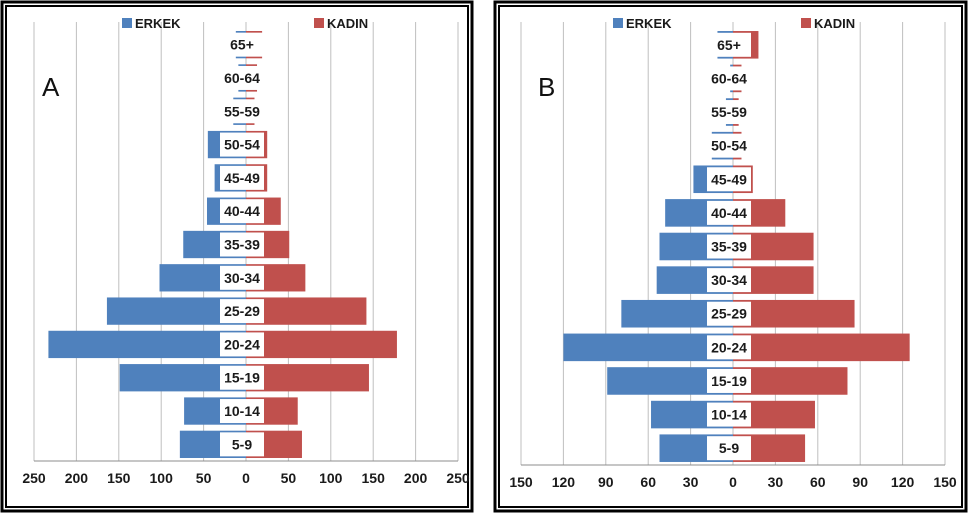  I want to click on panel-label: A, so click(51, 87).